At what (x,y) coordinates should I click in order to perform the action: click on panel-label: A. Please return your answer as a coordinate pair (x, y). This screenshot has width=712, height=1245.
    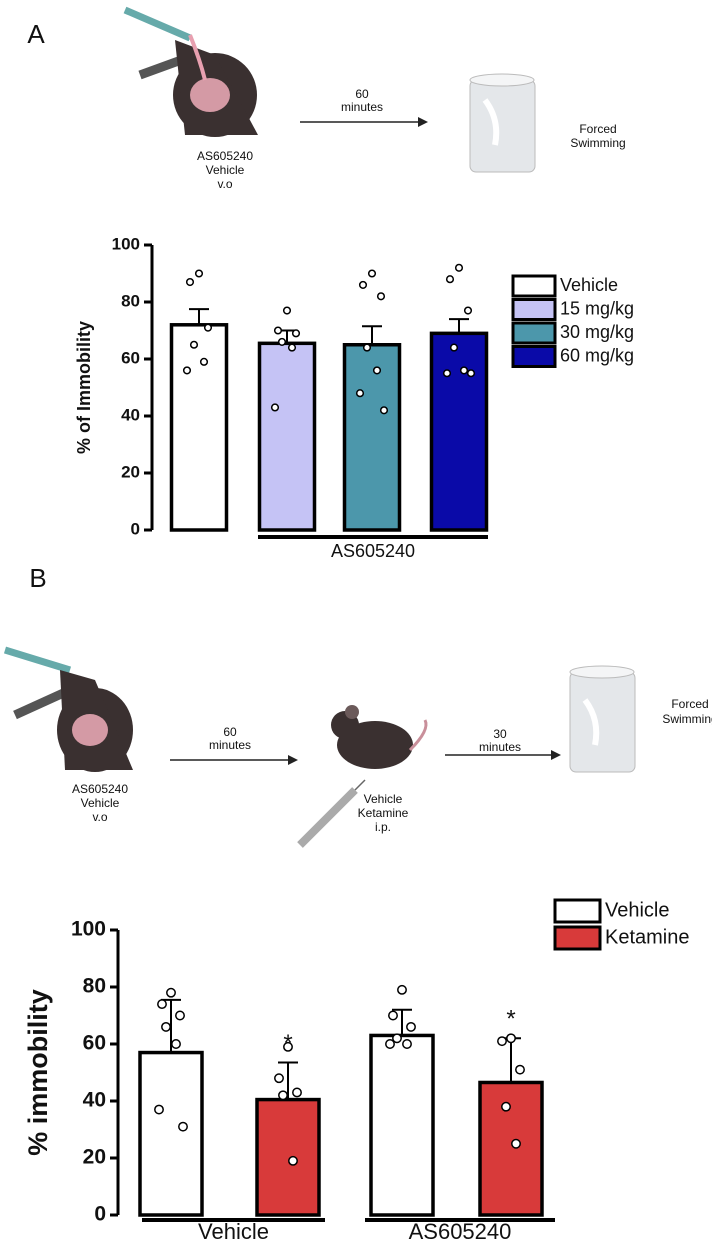
    Looking at the image, I should click on (36, 34).